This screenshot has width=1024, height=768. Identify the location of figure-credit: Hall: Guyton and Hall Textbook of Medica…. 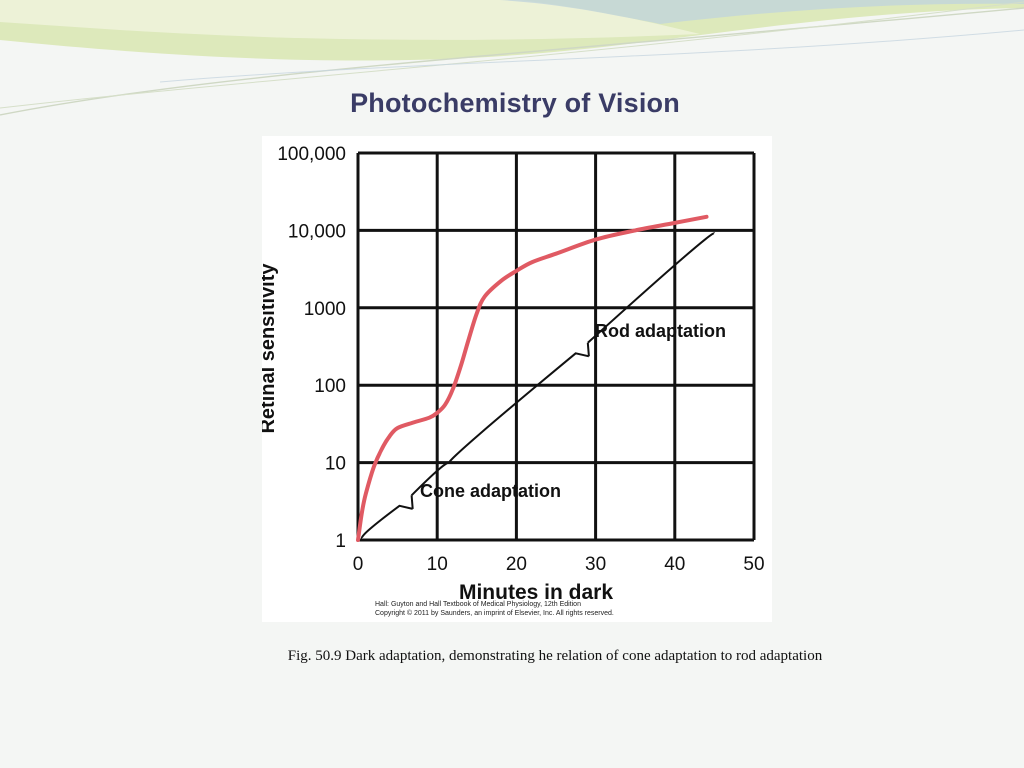
(494, 609).